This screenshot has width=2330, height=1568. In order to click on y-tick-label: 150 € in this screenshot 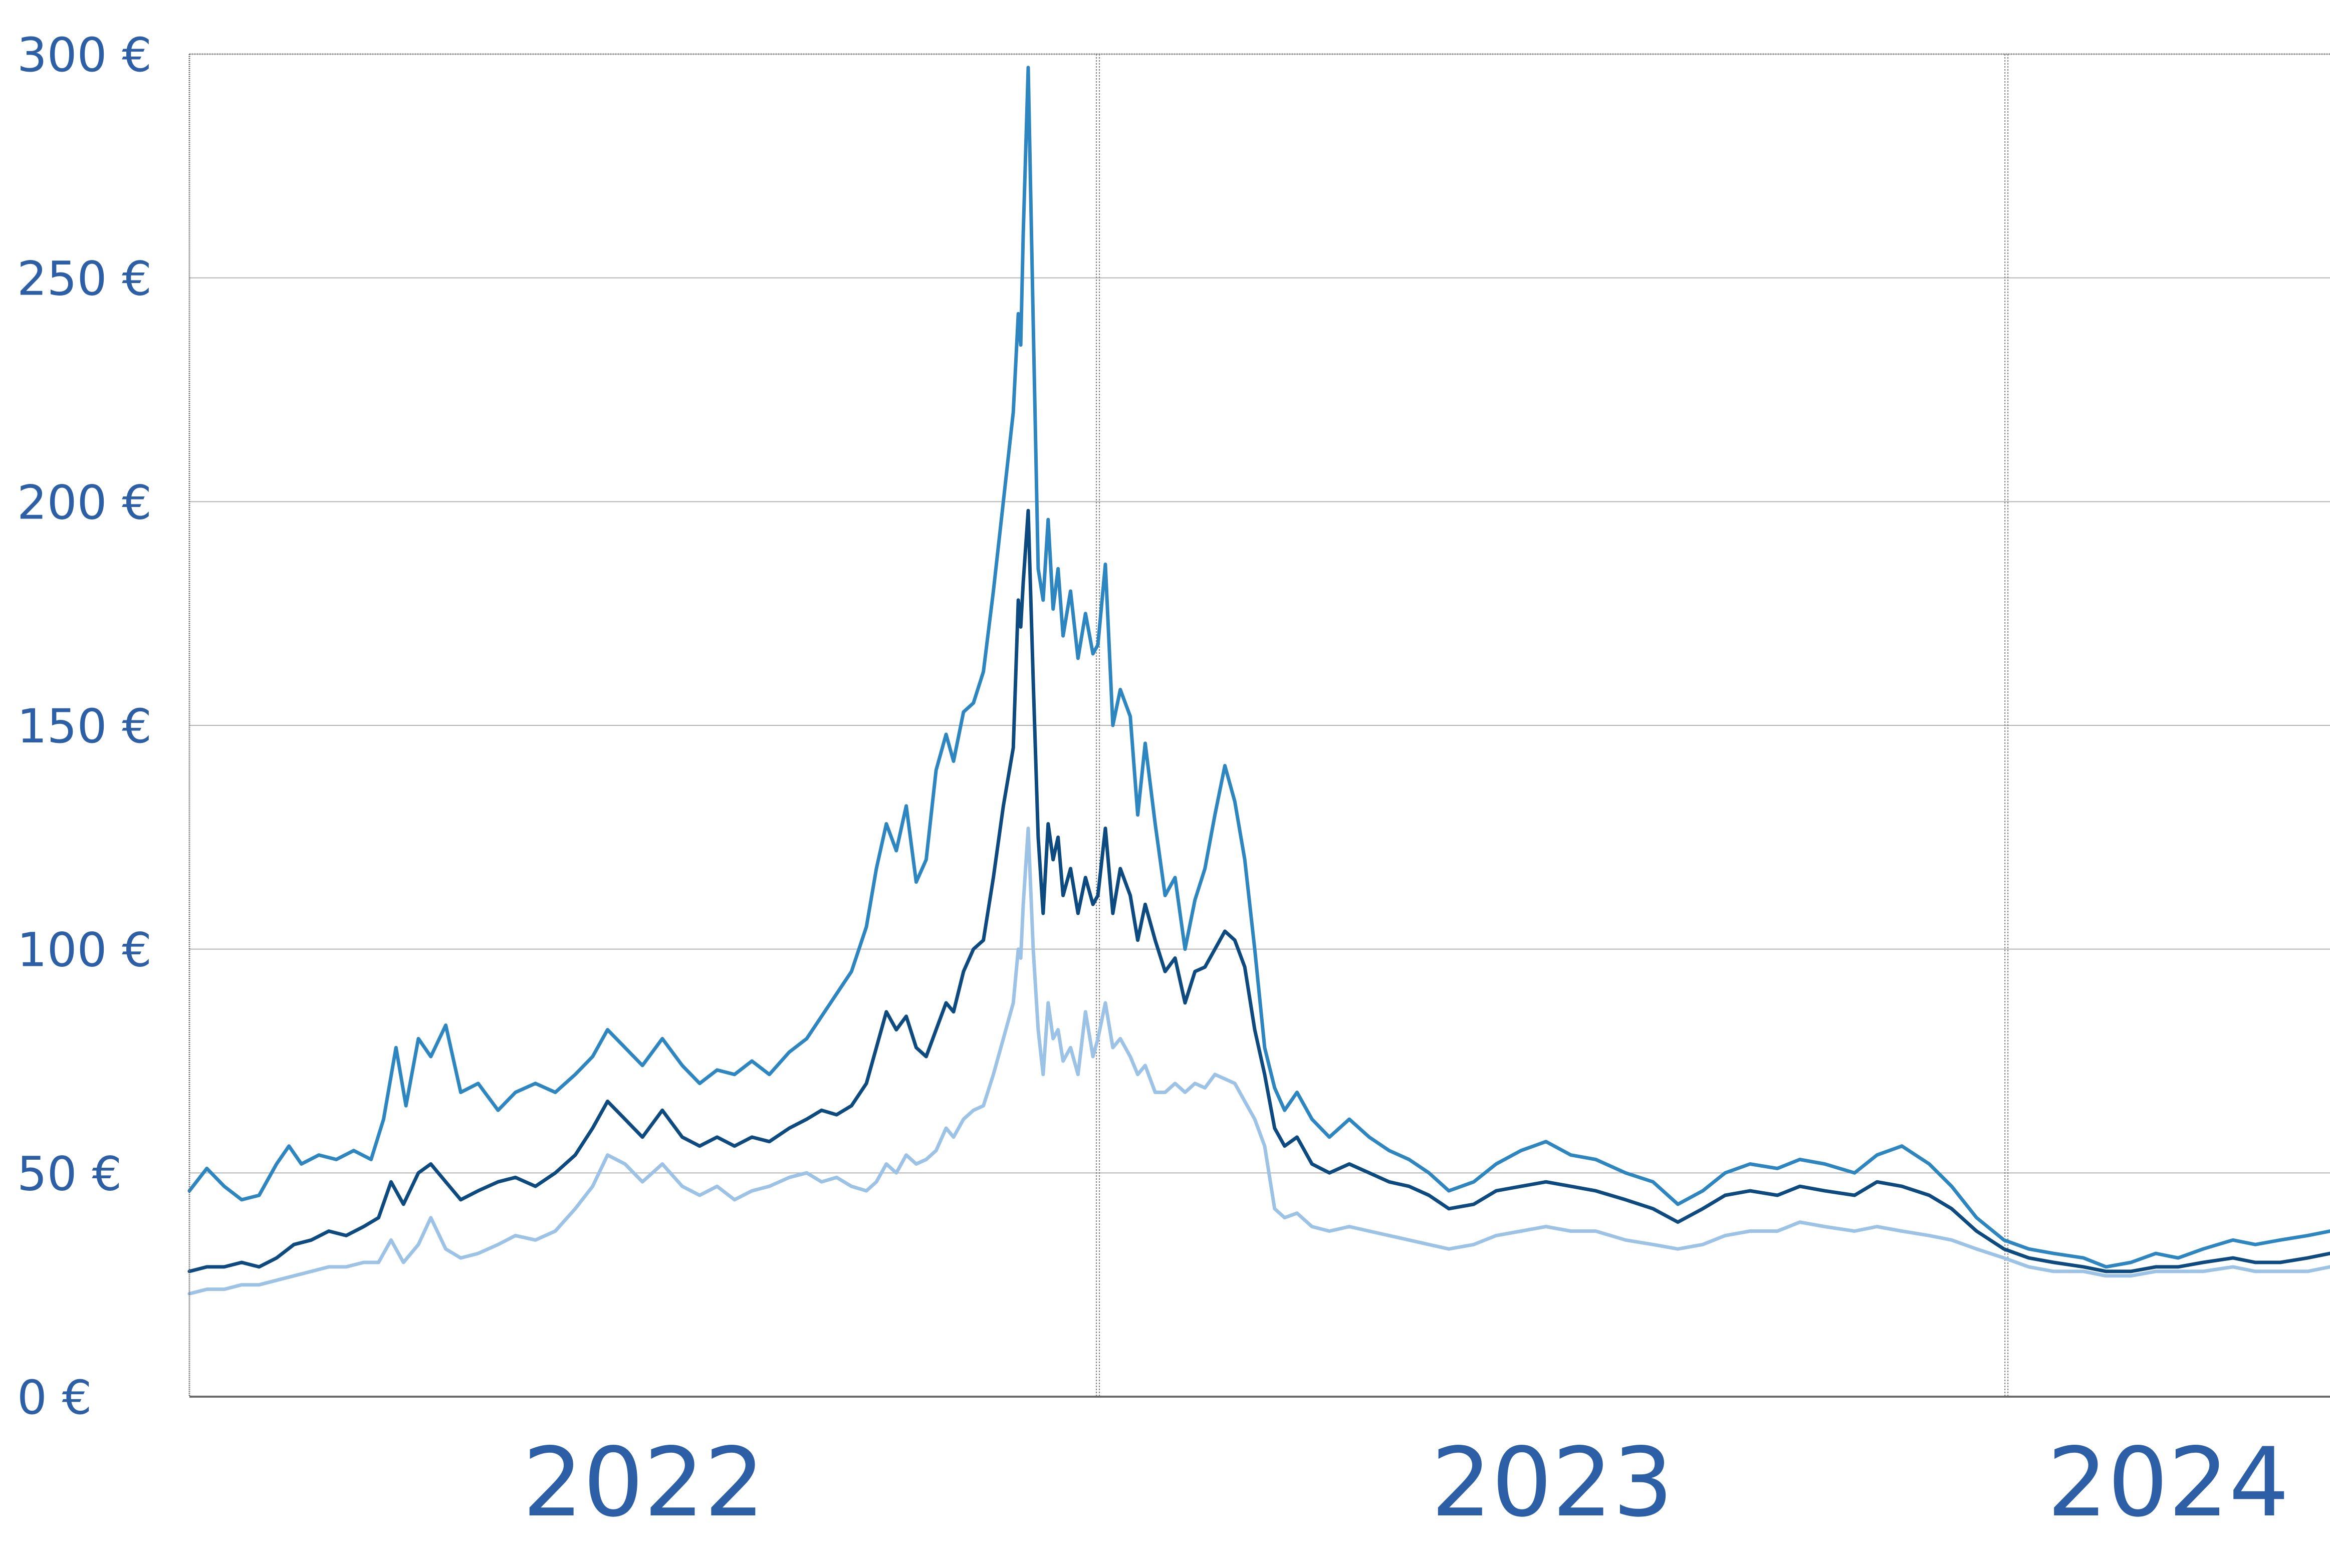, I will do `click(84, 726)`.